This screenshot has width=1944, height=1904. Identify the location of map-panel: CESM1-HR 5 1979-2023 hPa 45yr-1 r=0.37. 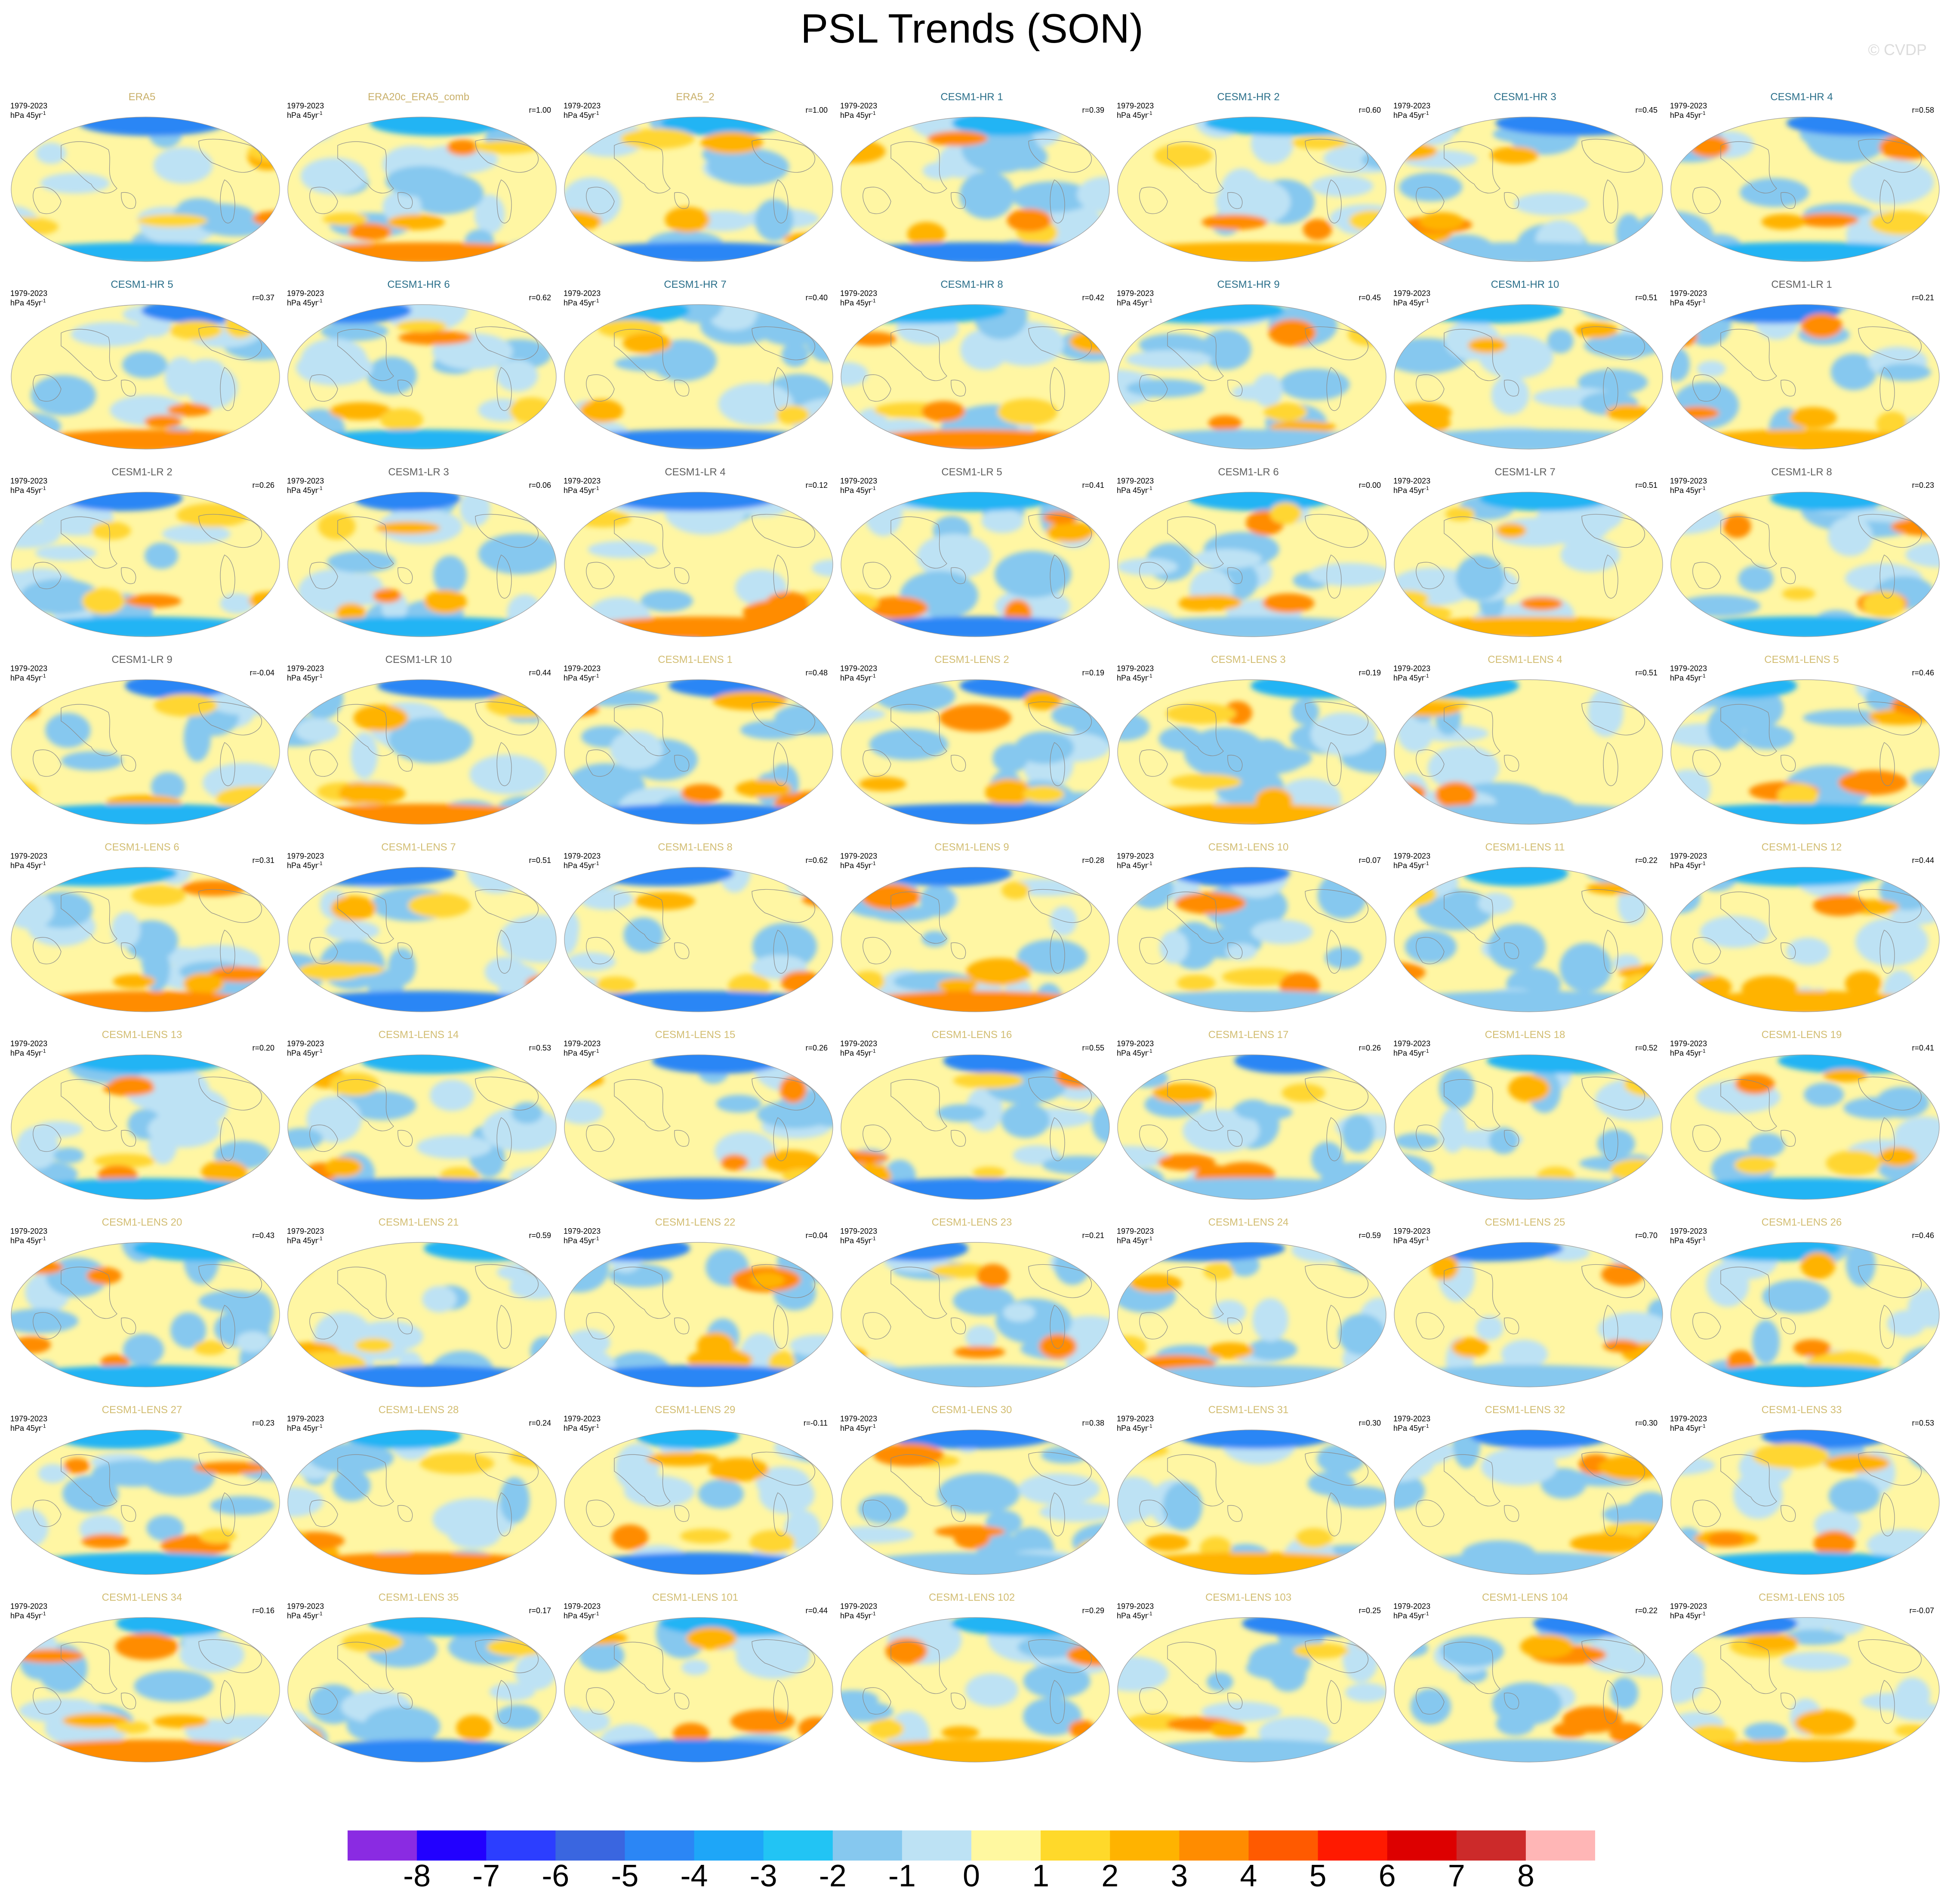
(141, 369).